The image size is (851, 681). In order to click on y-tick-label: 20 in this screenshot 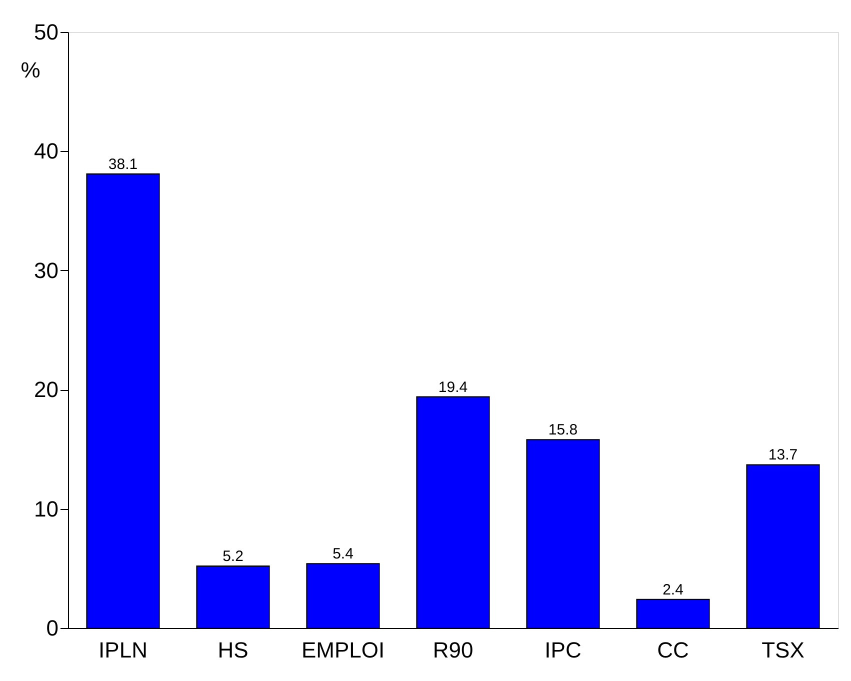, I will do `click(46, 389)`.